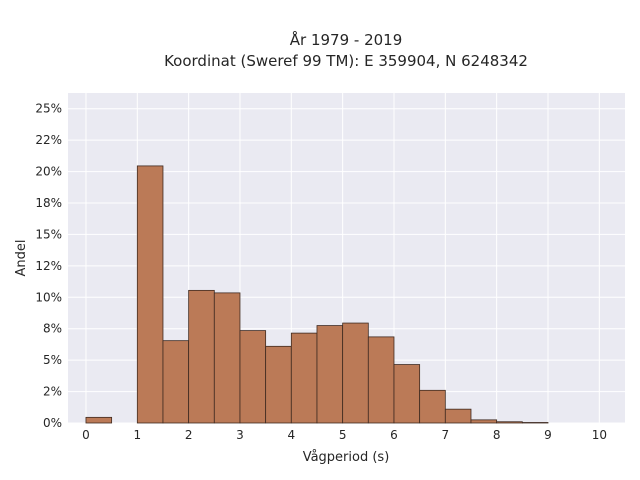  I want to click on y-tick-label: 12%, so click(48, 266).